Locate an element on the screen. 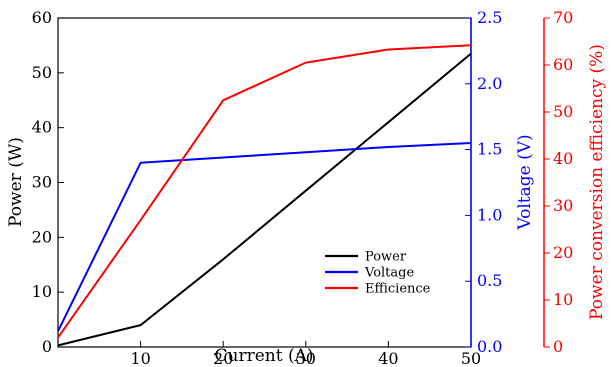  x-axis-ticks: 10 20 30 40 50 is located at coordinates (305, 354).